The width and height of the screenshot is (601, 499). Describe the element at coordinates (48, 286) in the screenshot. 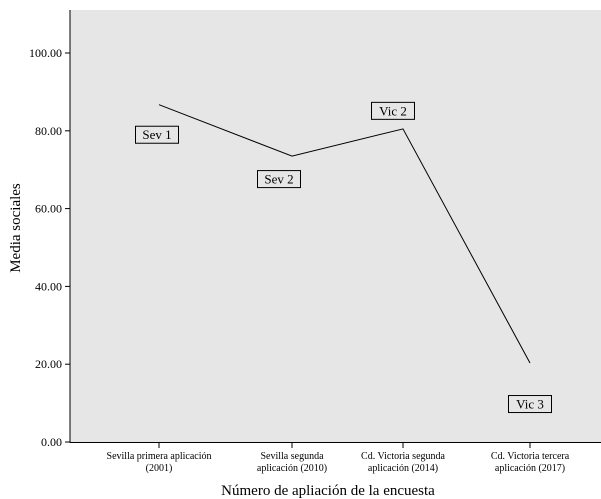

I see `y-tick-label: 40.00` at that location.